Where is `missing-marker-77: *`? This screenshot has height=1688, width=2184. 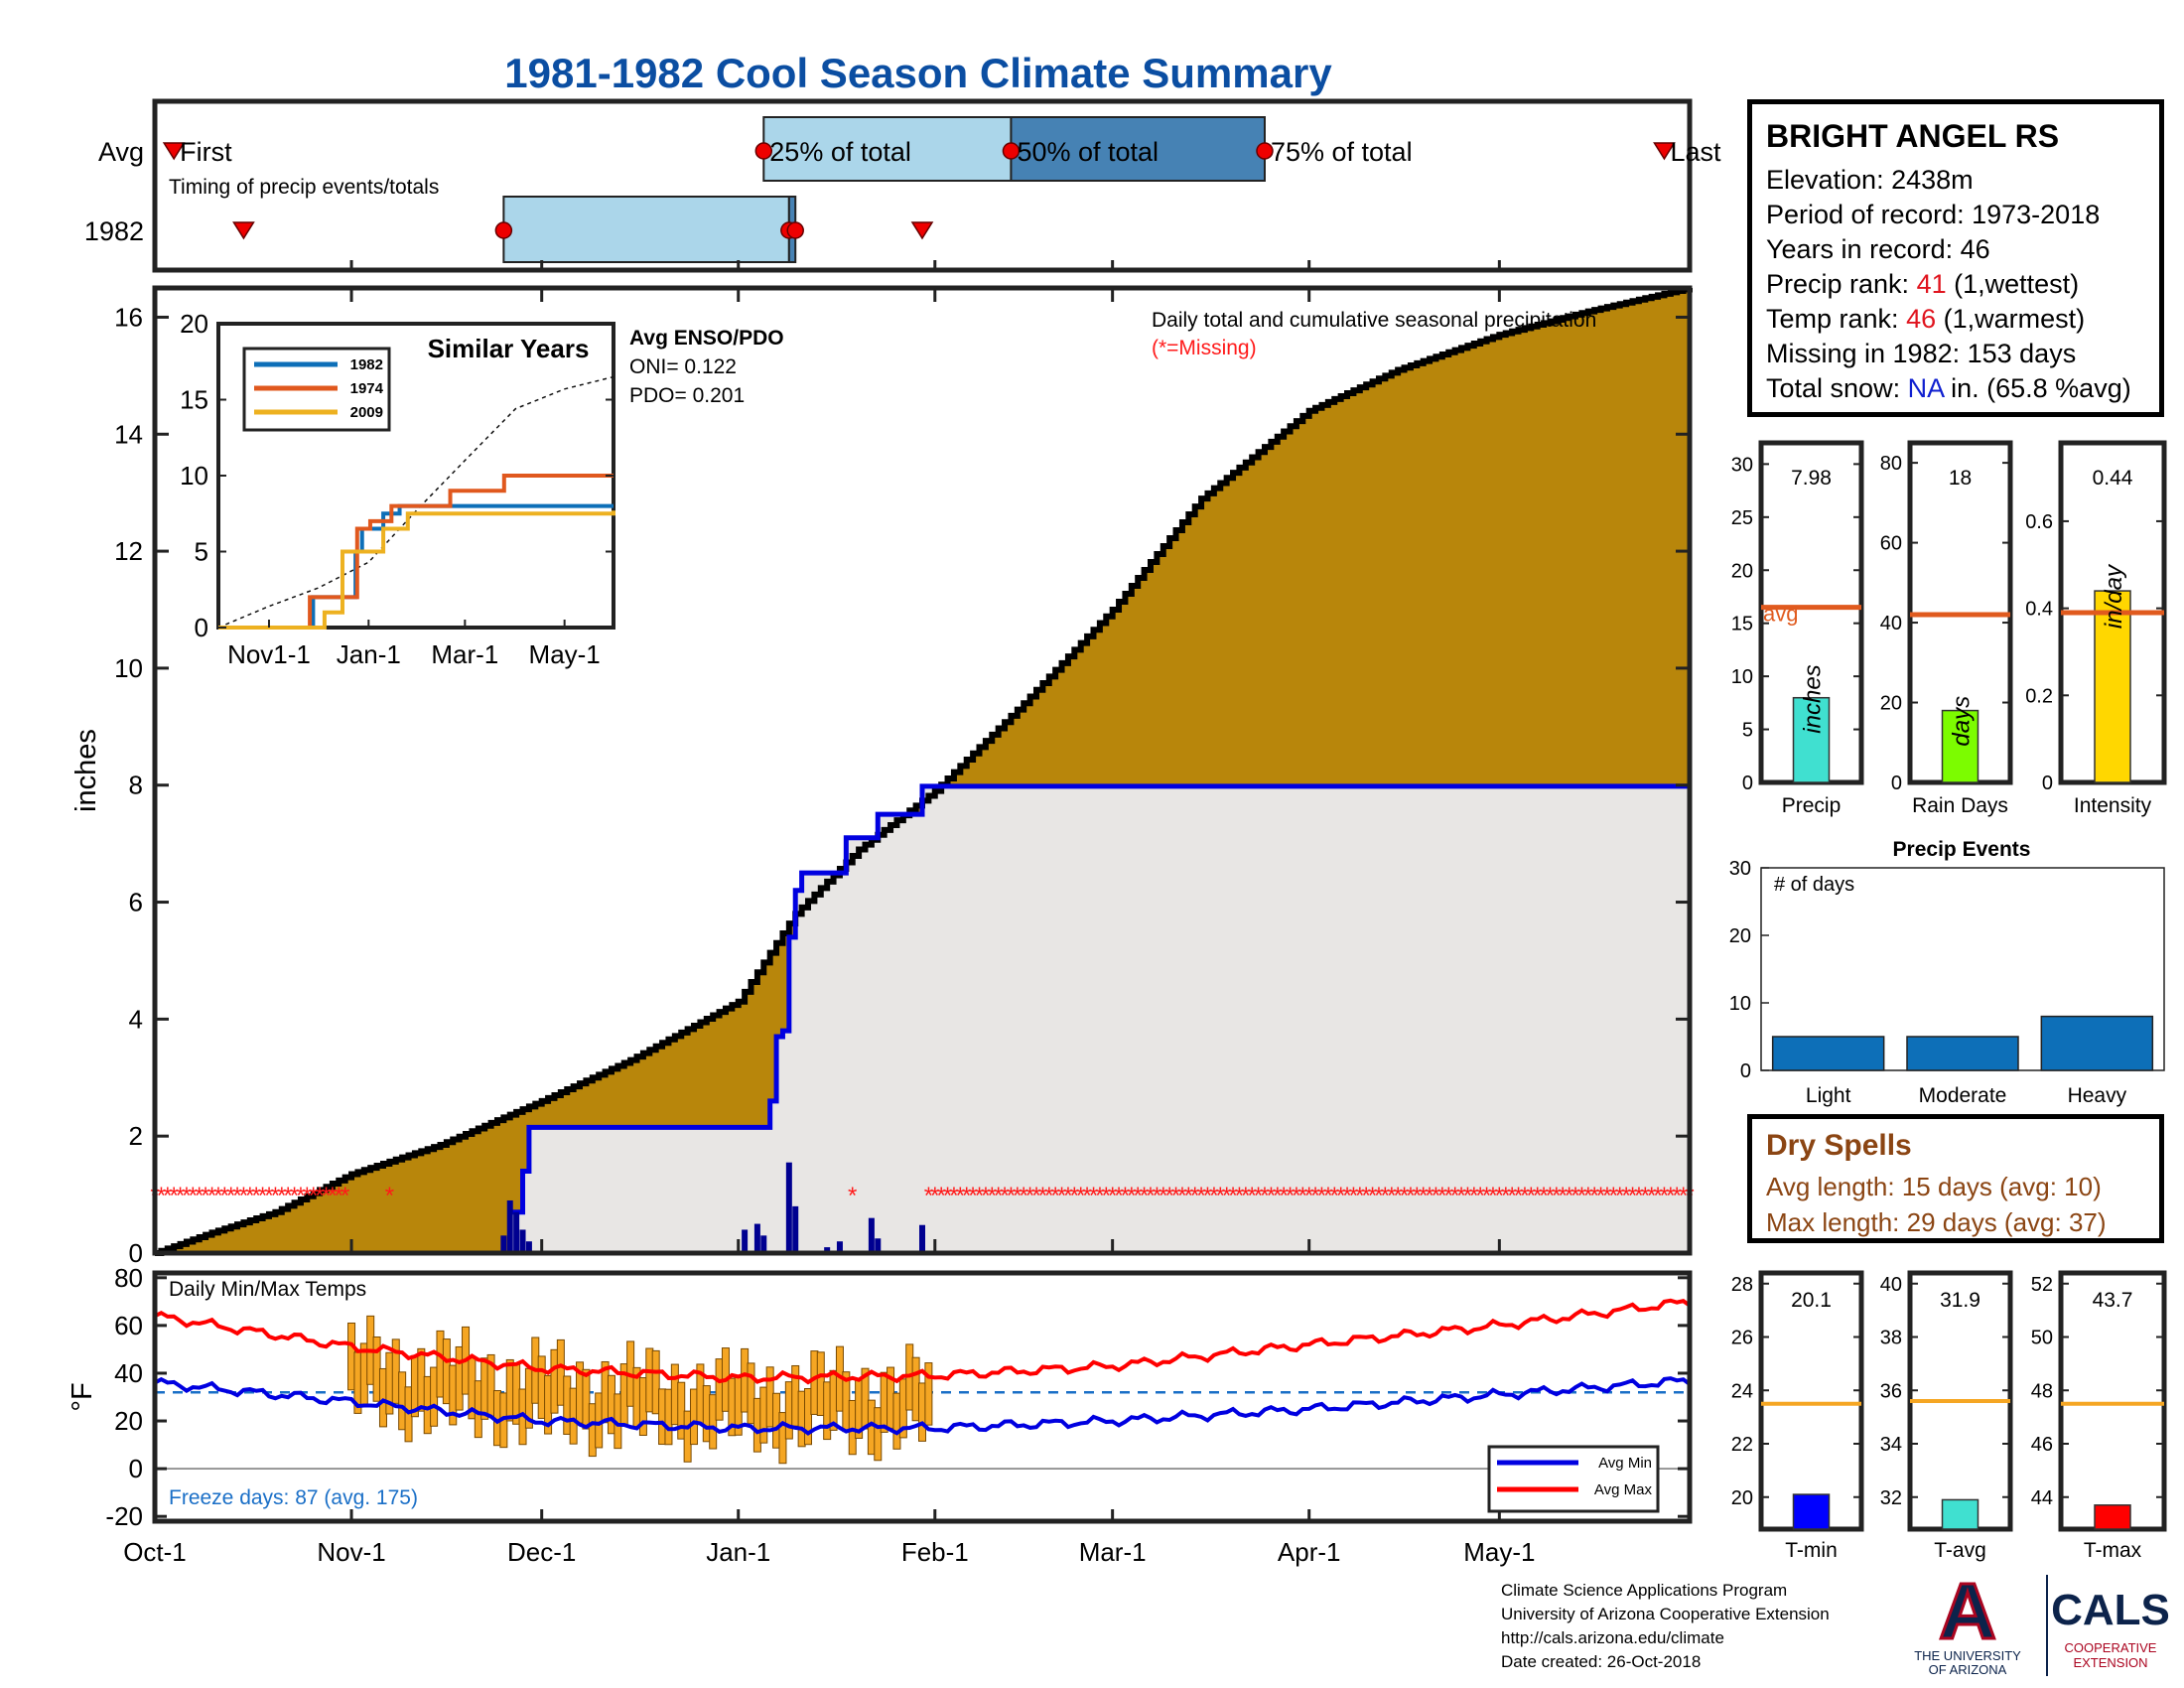
missing-marker-77: * is located at coordinates (1207, 1196).